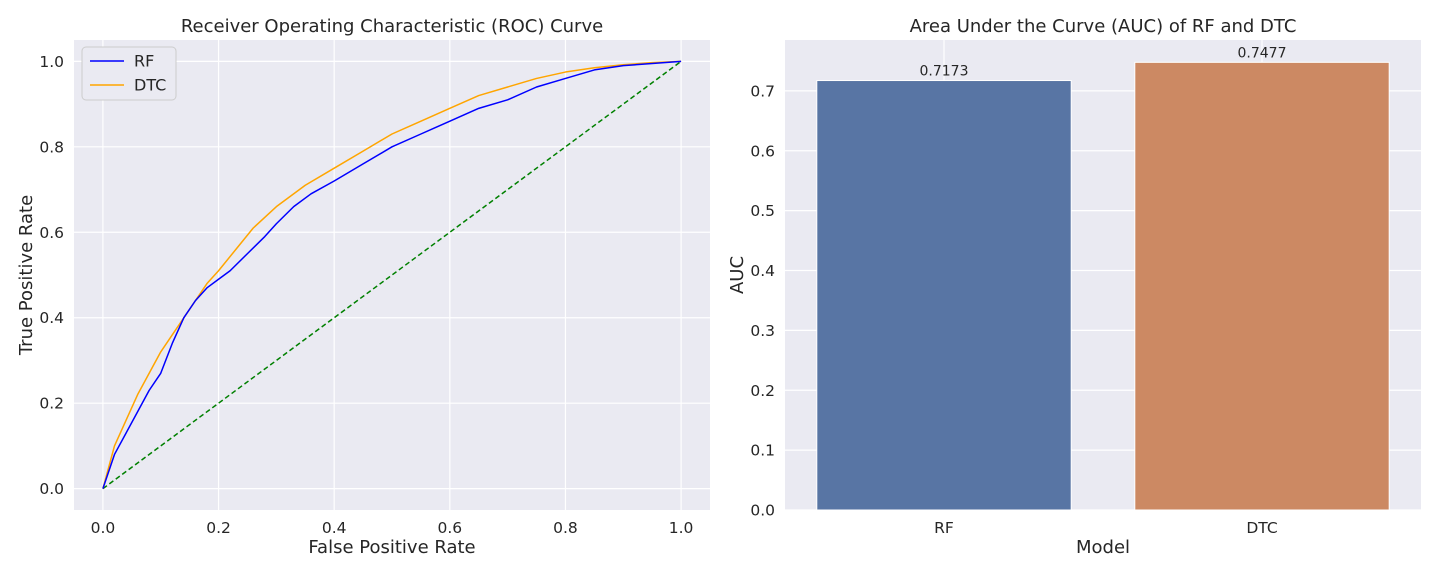 This screenshot has height=576, width=1440. What do you see at coordinates (51, 489) in the screenshot?
I see `roc-y-tick-label: 0.0` at bounding box center [51, 489].